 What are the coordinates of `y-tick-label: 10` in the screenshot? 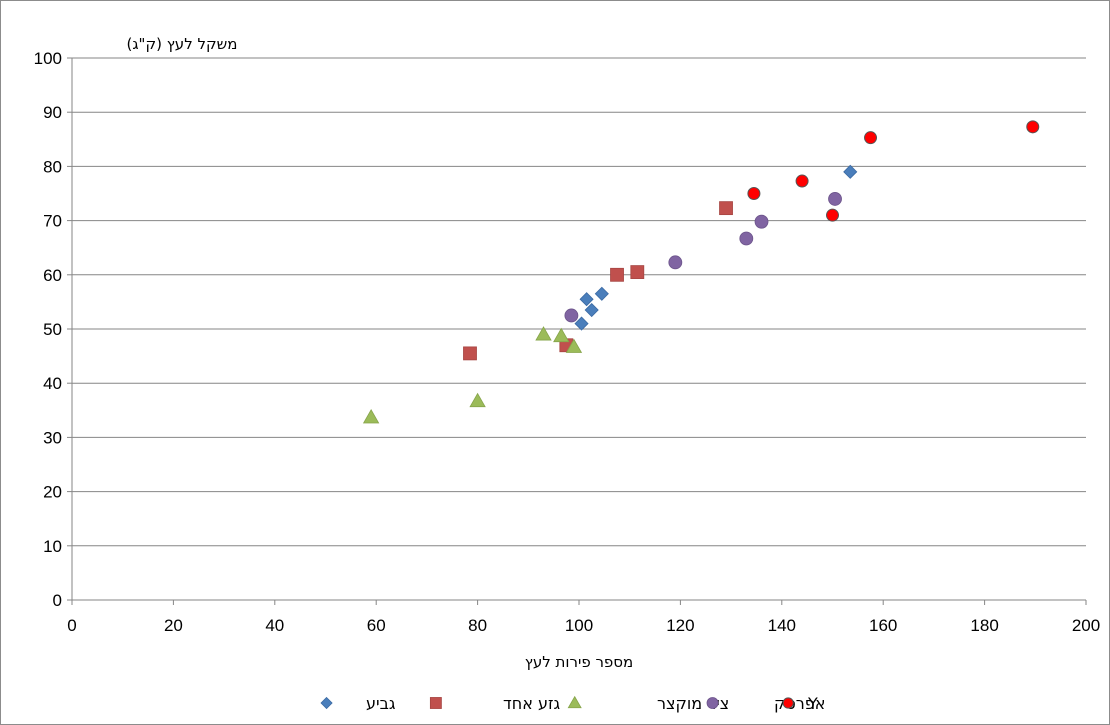 It's located at (52, 546).